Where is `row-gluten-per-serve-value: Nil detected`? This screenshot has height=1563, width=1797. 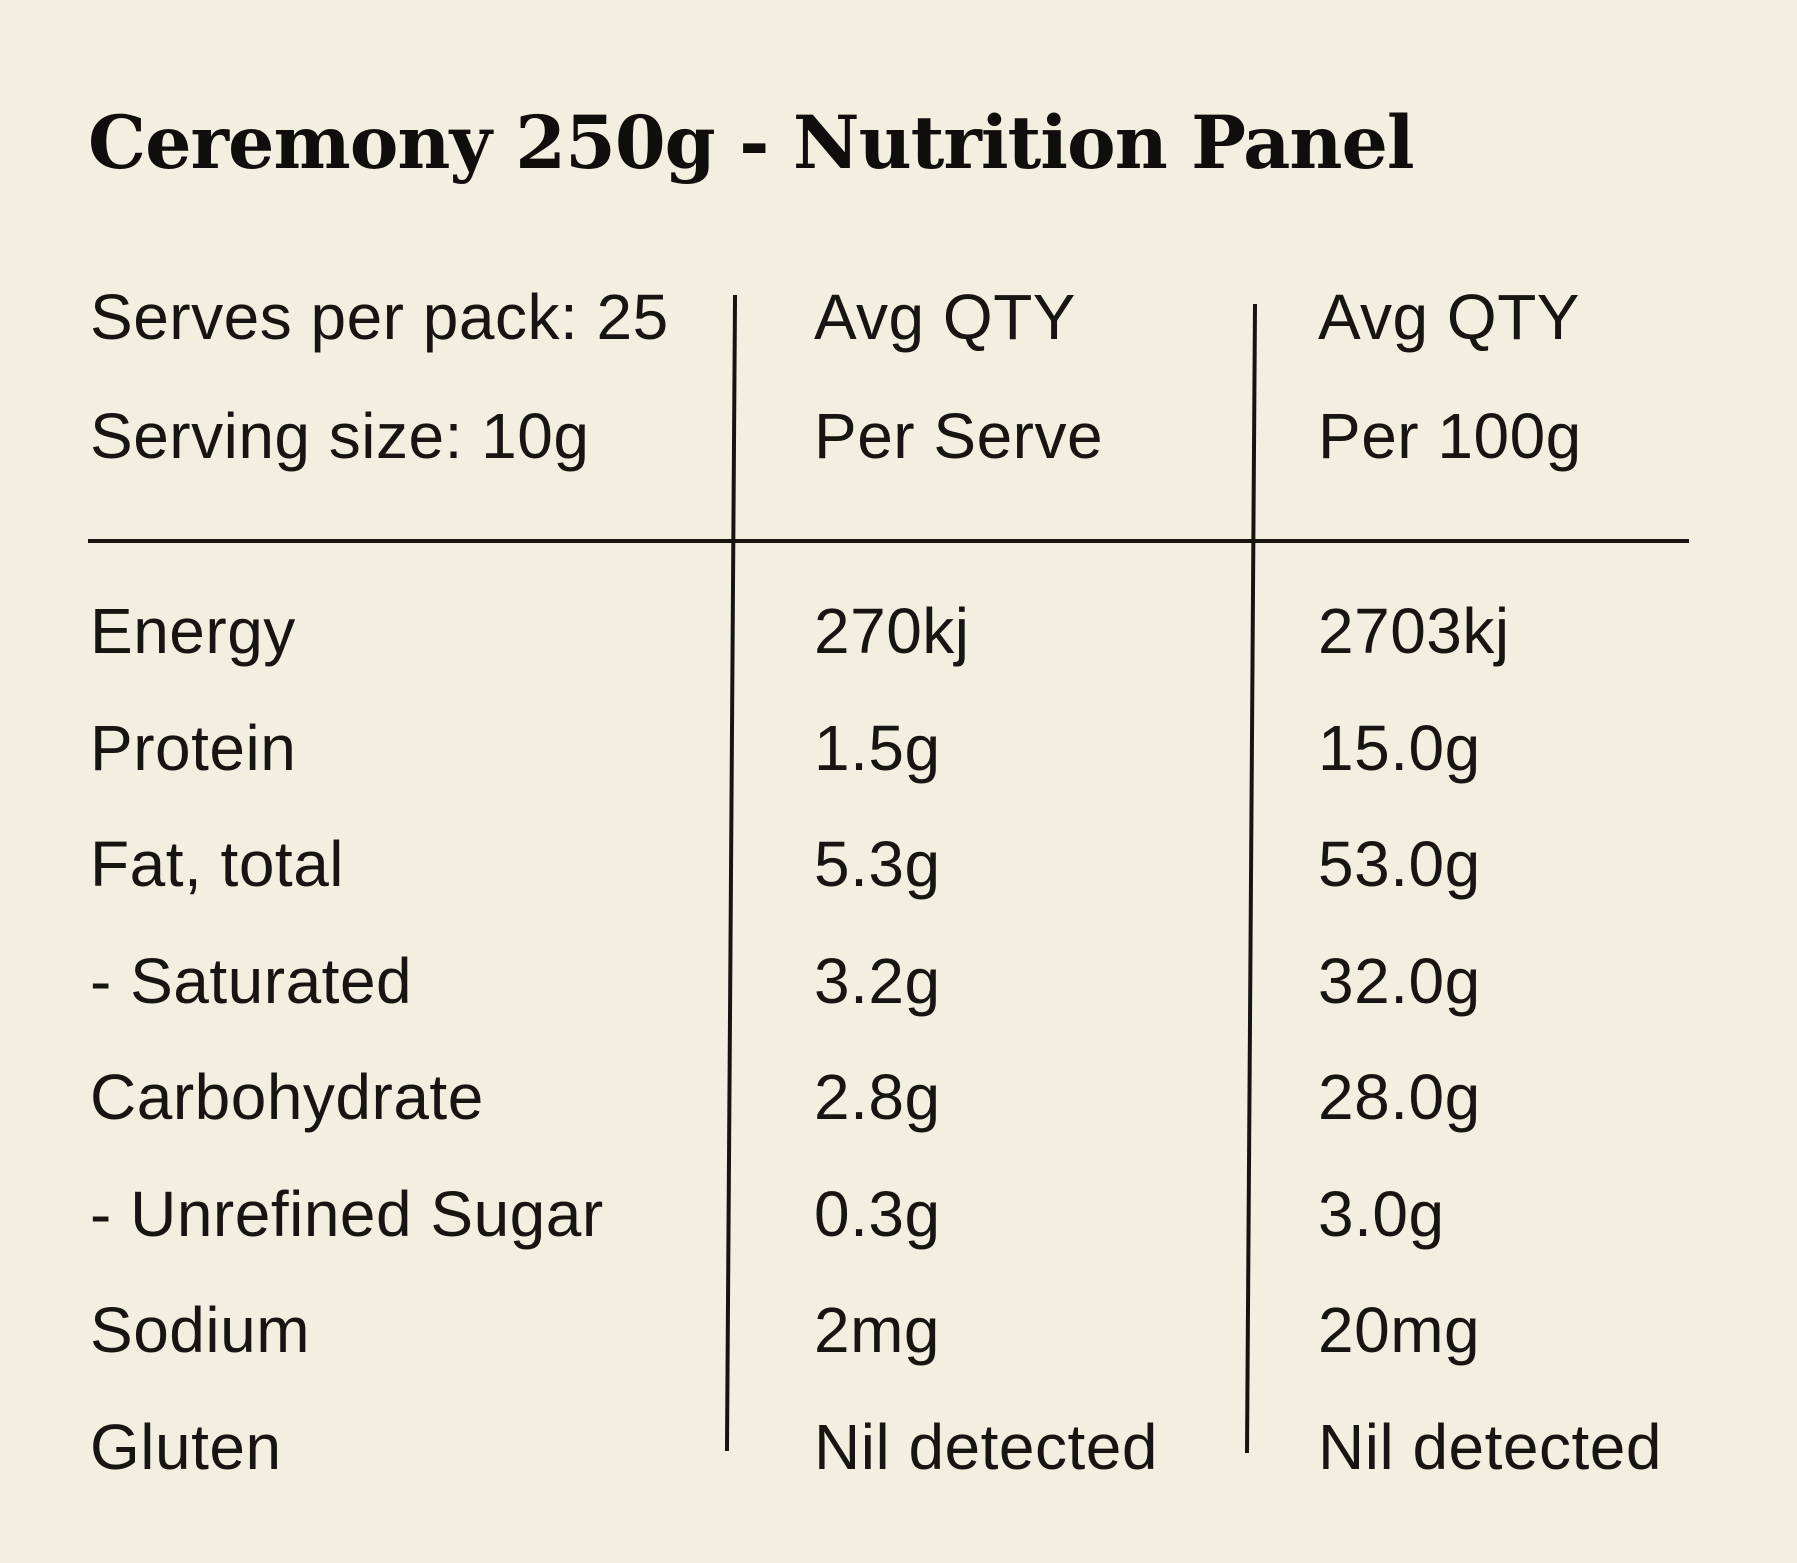 row-gluten-per-serve-value: Nil detected is located at coordinates (986, 1447).